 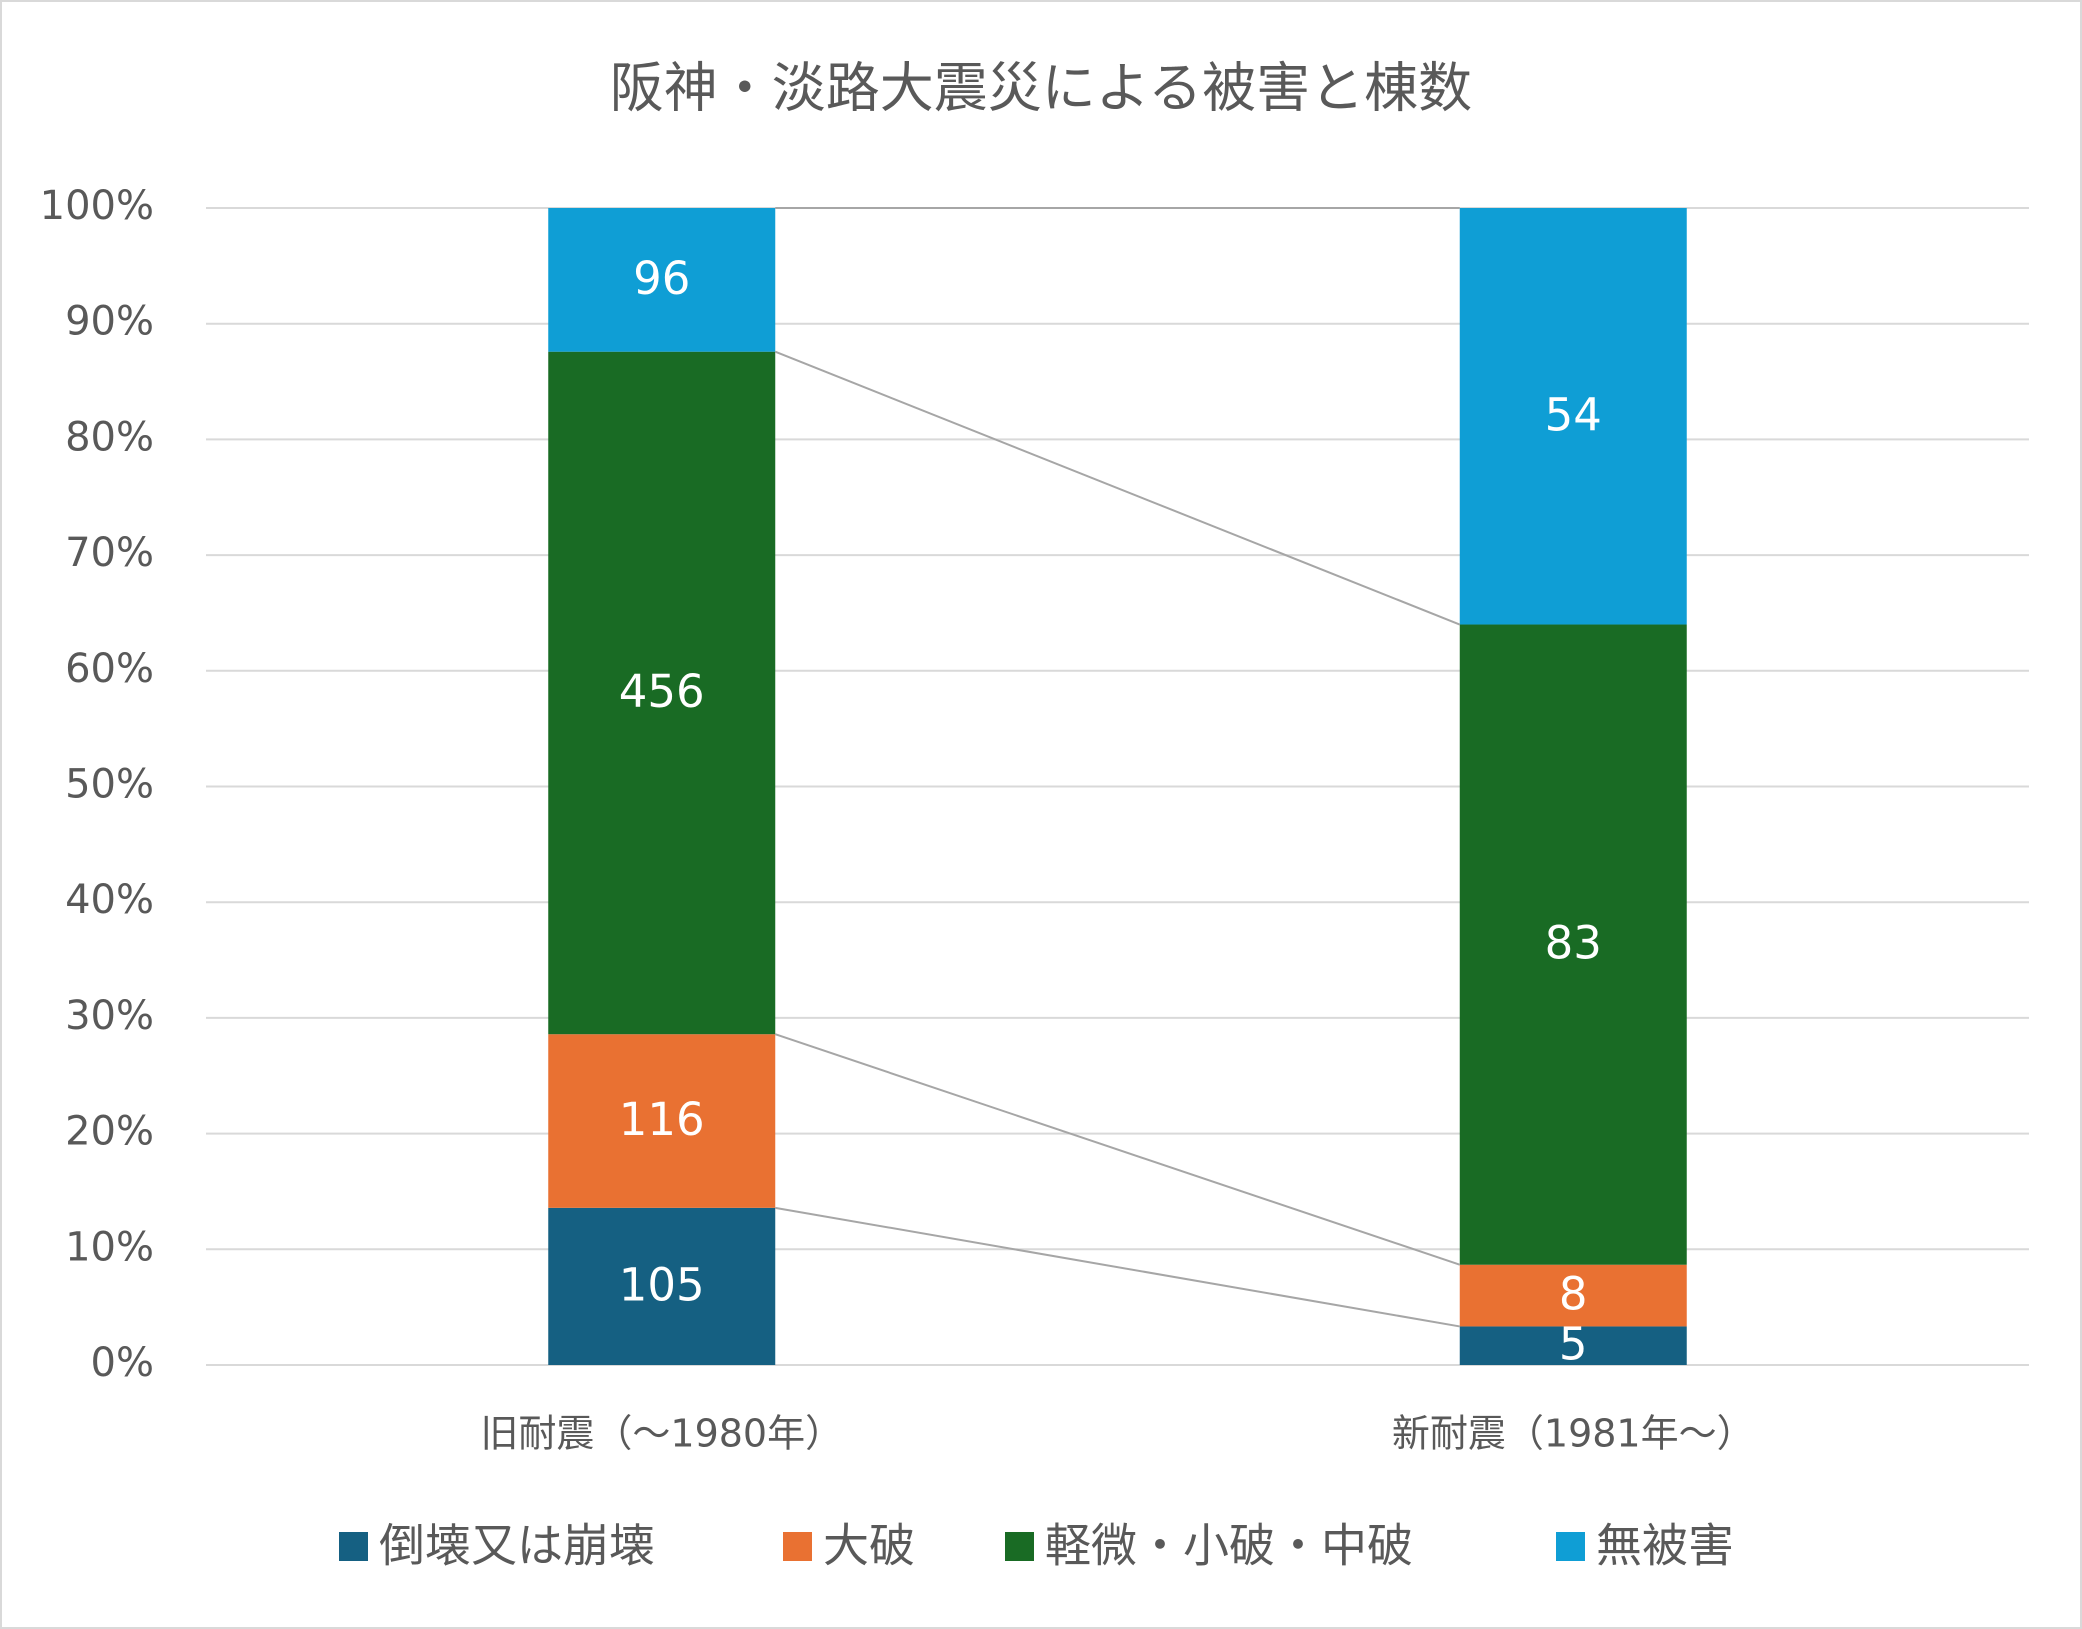 What do you see at coordinates (1041, 88) in the screenshot?
I see `chart-title: 阪神・淡路大震災による被害と棟数` at bounding box center [1041, 88].